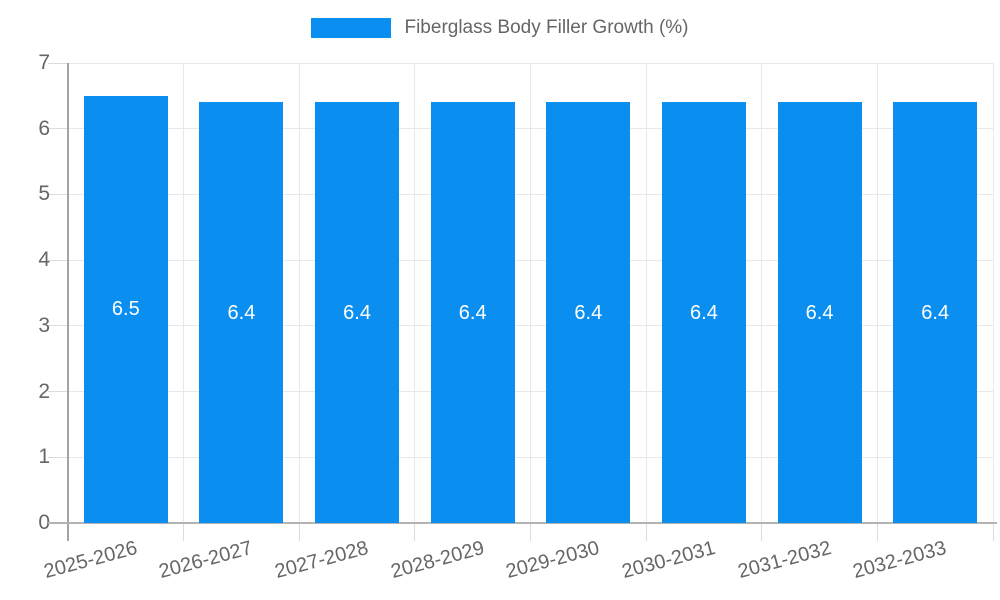  What do you see at coordinates (522, 523) in the screenshot?
I see `x-axis-line` at bounding box center [522, 523].